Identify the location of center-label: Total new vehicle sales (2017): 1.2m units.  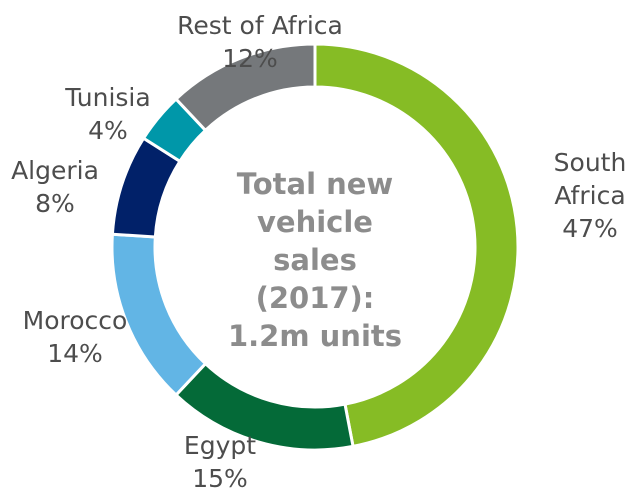
(315, 260).